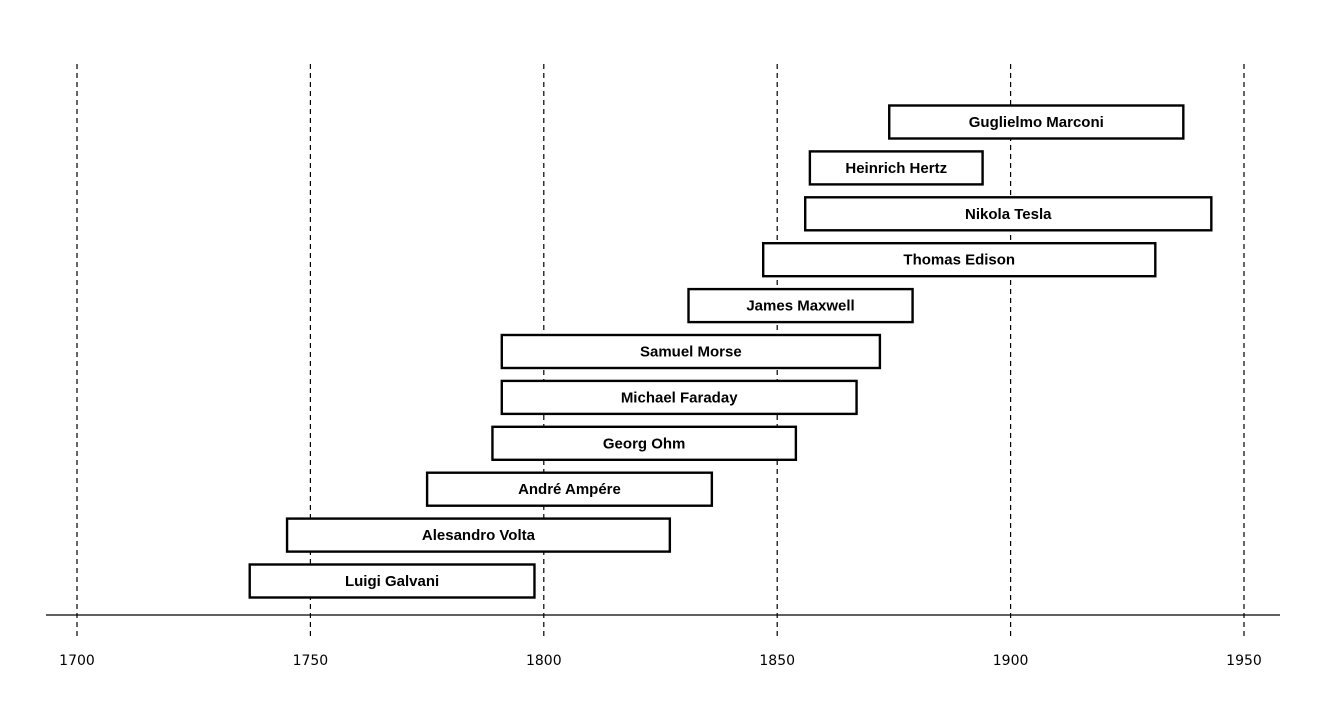 This screenshot has width=1334, height=714. I want to click on timeline-bar: Thomas Edison, so click(959, 259).